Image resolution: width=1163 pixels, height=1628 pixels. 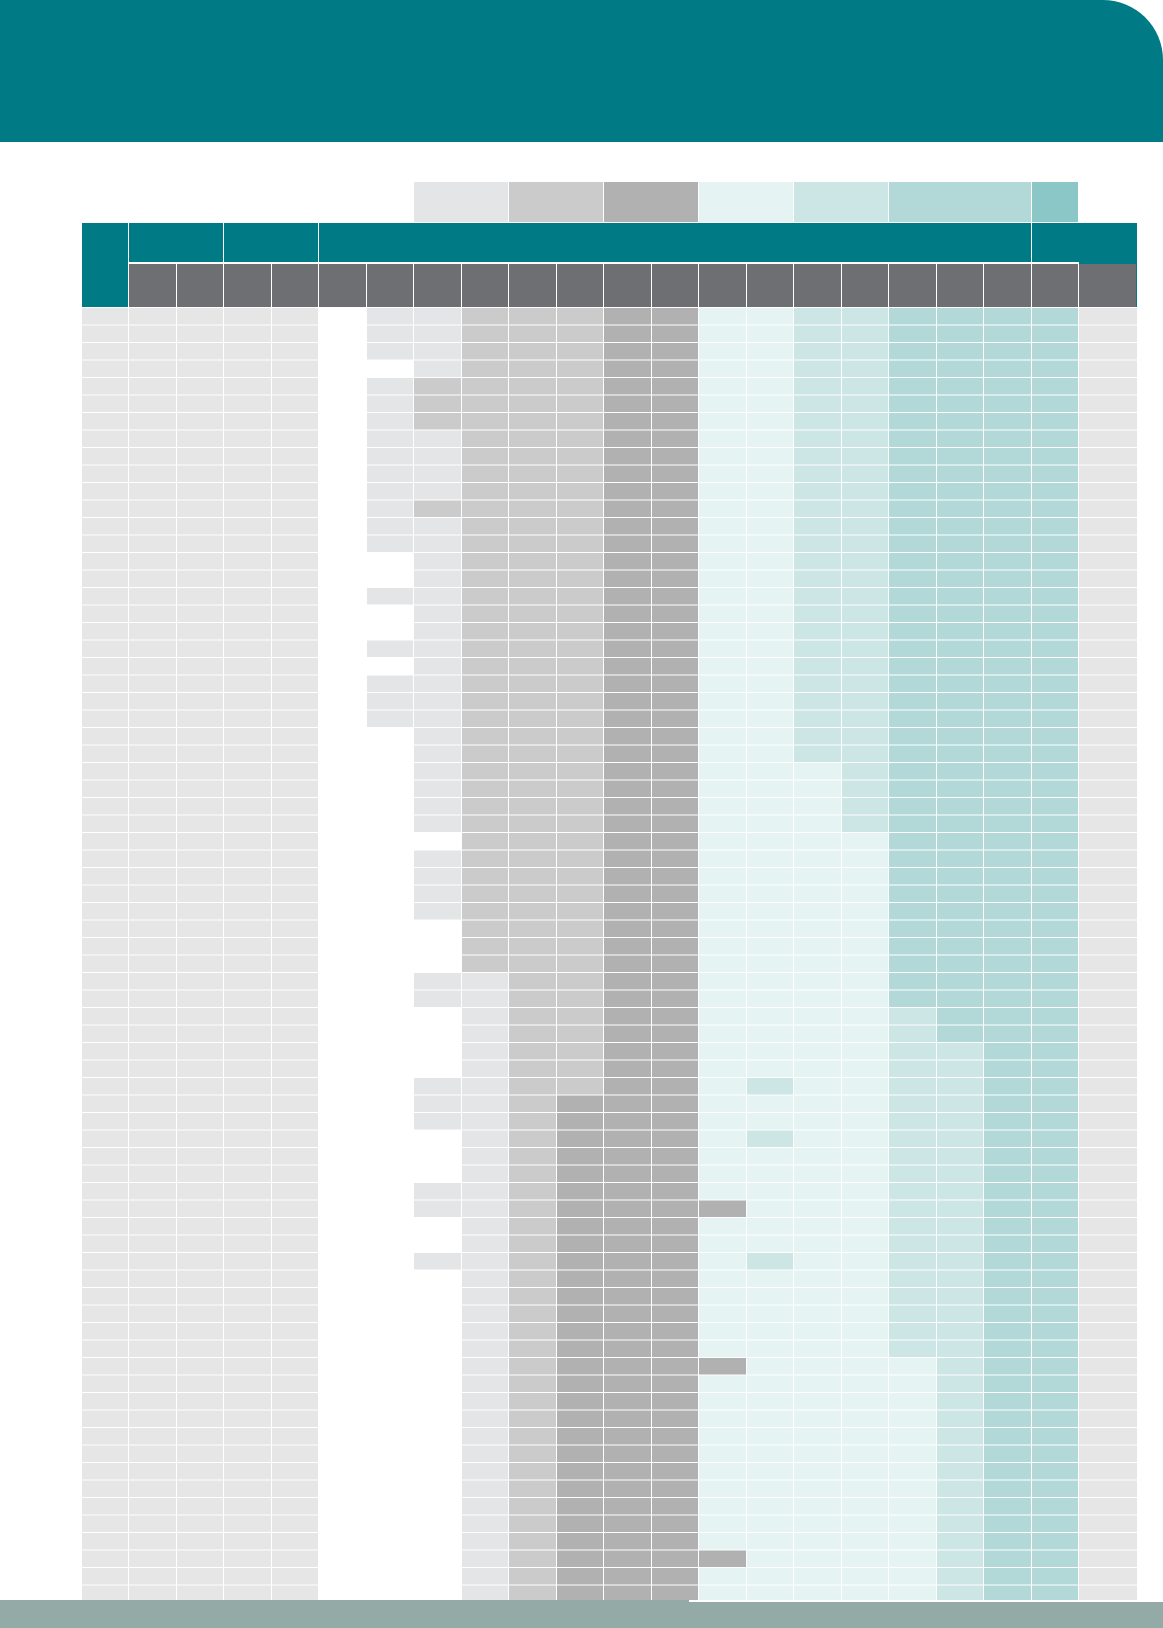 I want to click on table-header, so click(x=609, y=265).